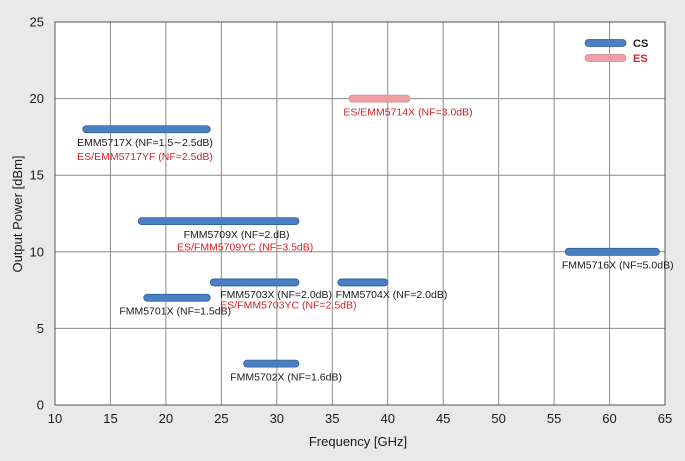 This screenshot has height=461, width=685. I want to click on y-tick-label: 0, so click(40, 405).